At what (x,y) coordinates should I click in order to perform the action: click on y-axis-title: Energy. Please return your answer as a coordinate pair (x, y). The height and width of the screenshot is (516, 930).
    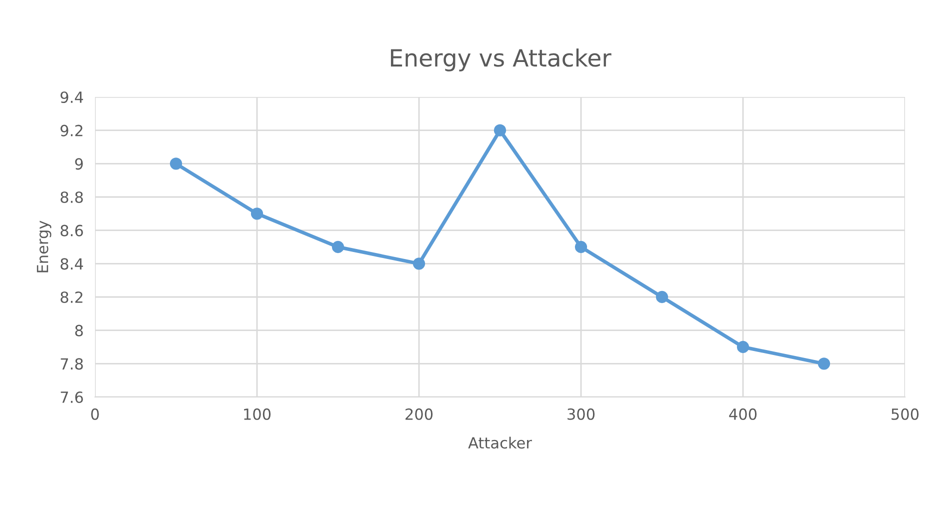
    Looking at the image, I should click on (44, 246).